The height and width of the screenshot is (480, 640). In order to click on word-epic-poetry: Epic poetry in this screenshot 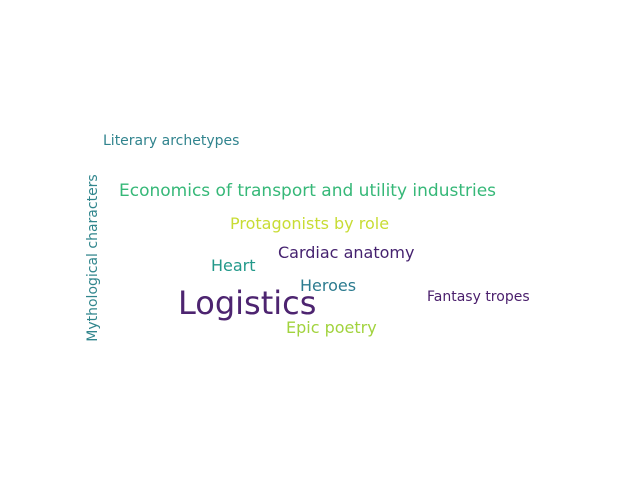, I will do `click(331, 327)`.